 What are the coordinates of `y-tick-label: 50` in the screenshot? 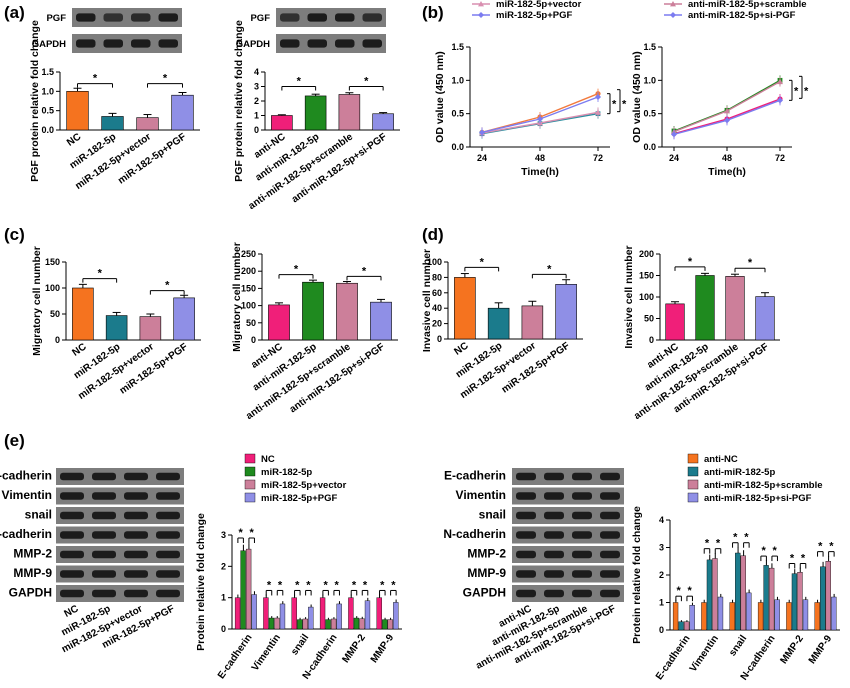 It's located at (649, 319).